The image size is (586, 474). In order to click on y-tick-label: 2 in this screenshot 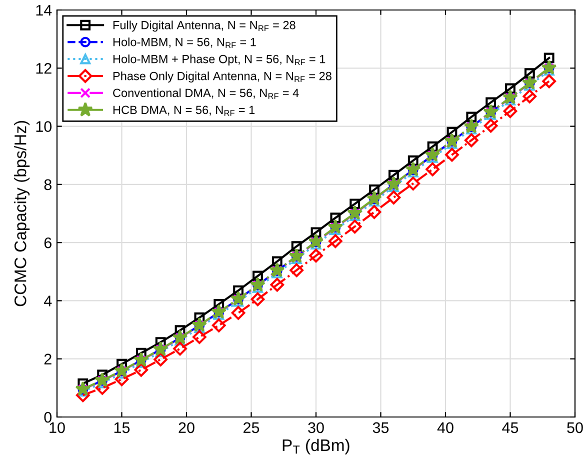, I will do `click(48, 359)`.